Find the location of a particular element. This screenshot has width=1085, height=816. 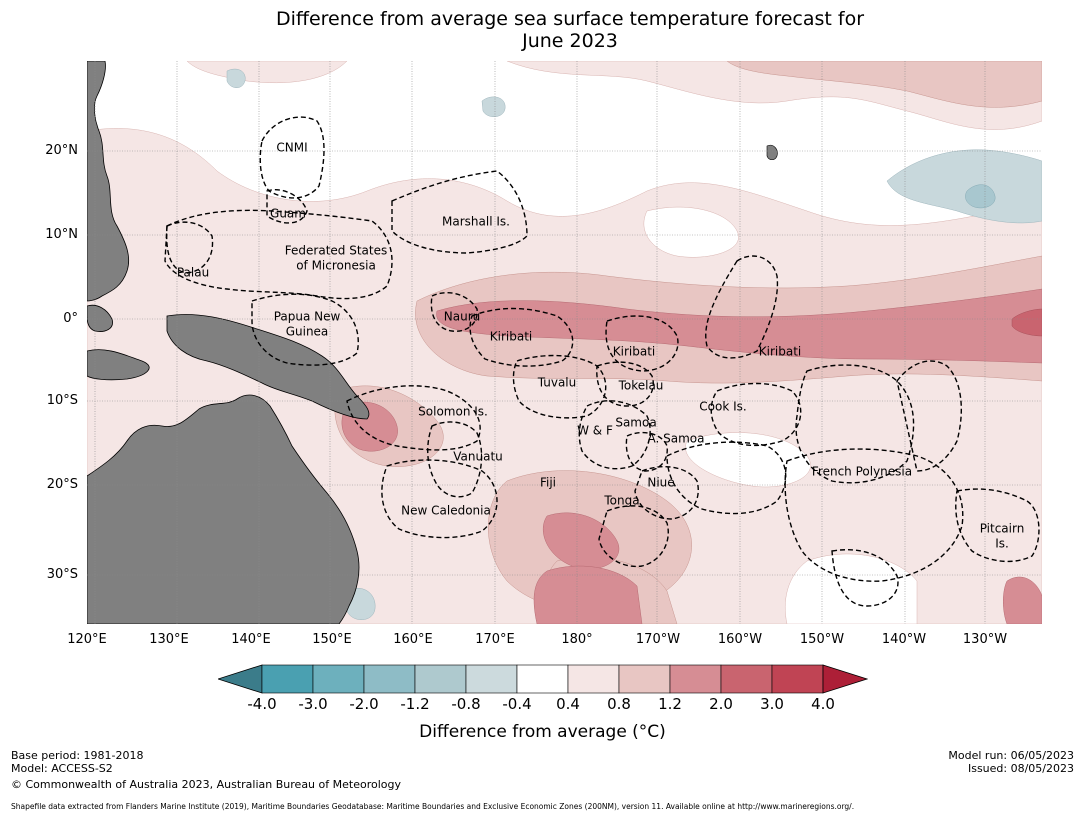

eez-label-kiribati-east: Kiribati is located at coordinates (780, 351).